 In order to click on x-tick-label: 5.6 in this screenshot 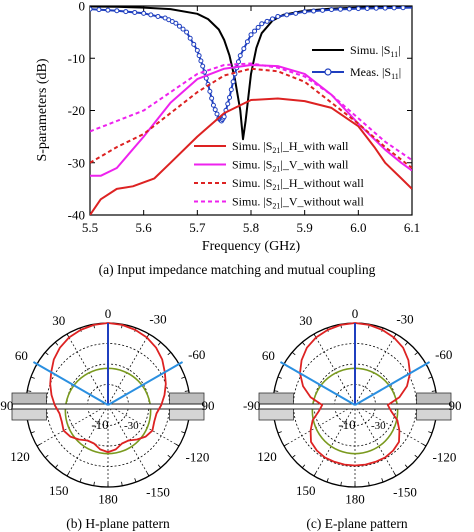, I will do `click(144, 227)`.